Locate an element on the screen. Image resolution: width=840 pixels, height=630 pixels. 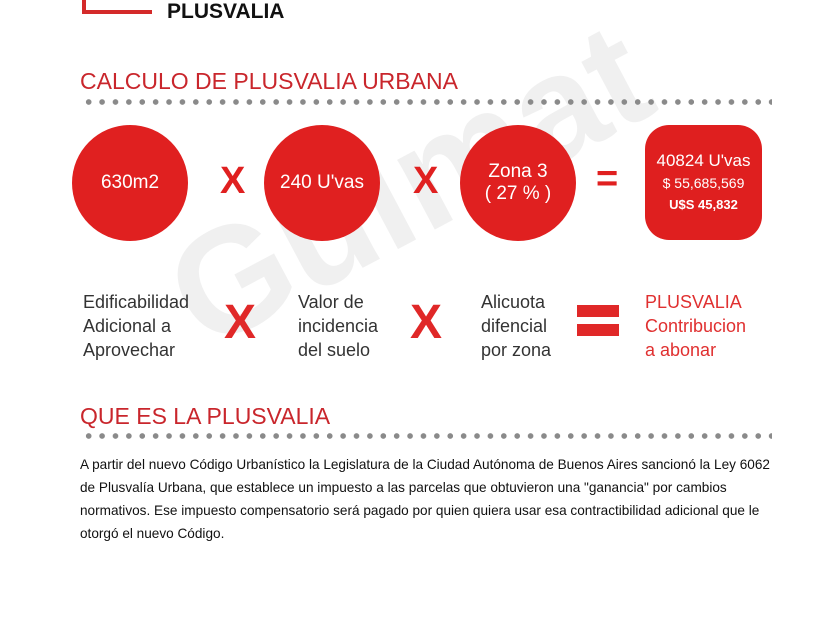
result-box: 40824 U'vas $ 55,685,569 U$S 45,832 is located at coordinates (703, 182).